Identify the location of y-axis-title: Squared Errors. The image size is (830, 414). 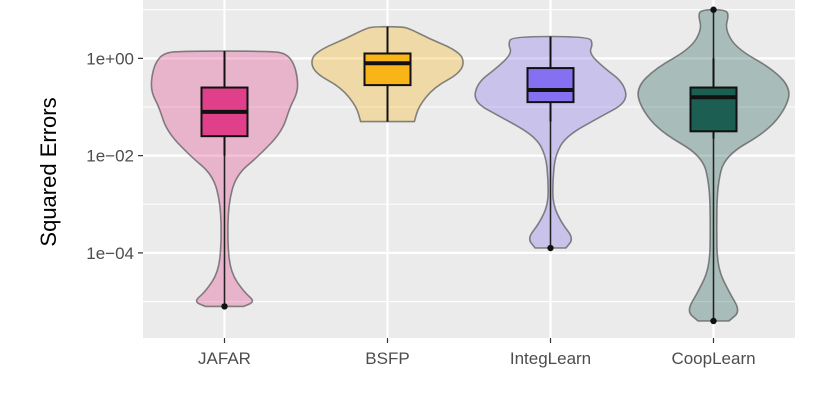
(48, 171).